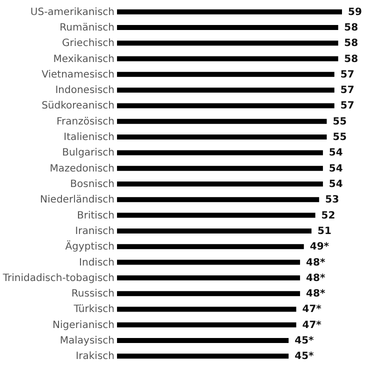 The image size is (378, 370). What do you see at coordinates (78, 106) in the screenshot?
I see `y-tick-label: Südkoreanisch` at bounding box center [78, 106].